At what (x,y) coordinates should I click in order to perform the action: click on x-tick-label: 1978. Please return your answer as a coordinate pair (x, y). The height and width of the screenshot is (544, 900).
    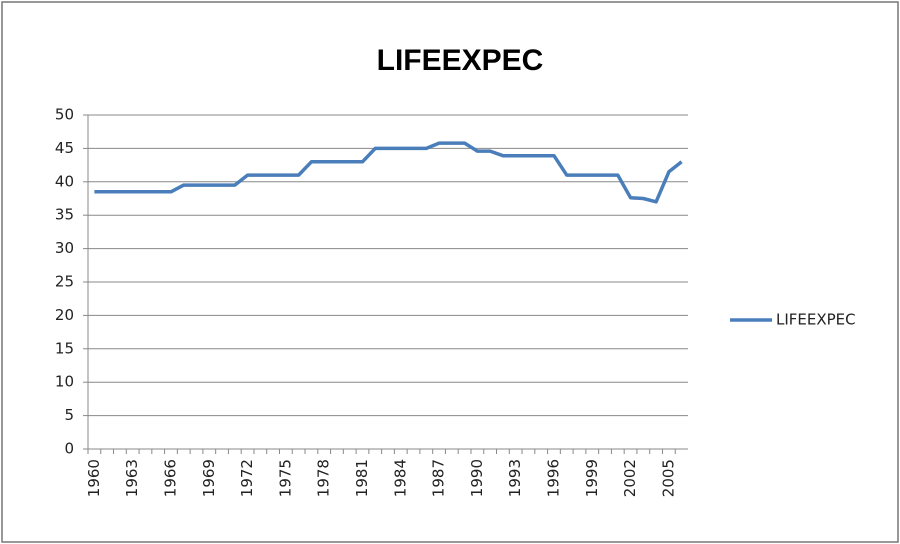
    Looking at the image, I should click on (324, 478).